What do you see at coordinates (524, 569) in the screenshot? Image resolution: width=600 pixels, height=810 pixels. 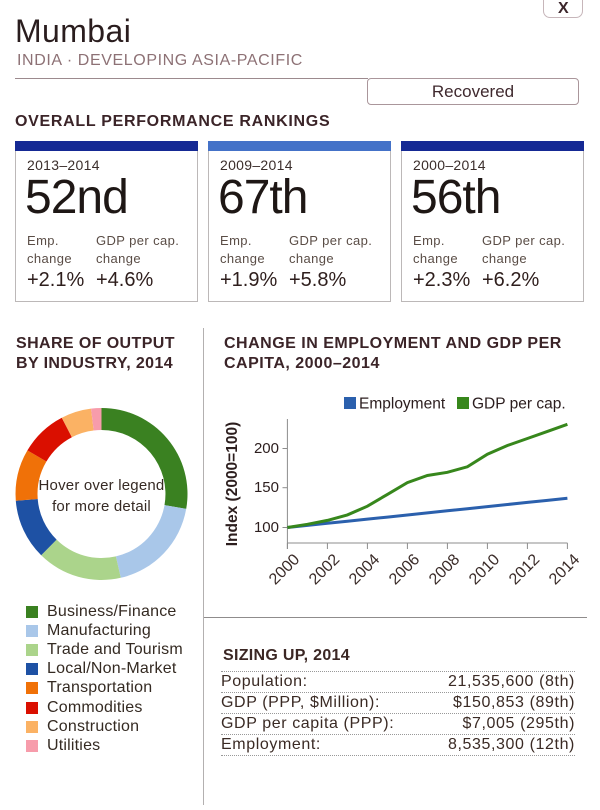 I see `svg-text: 2012` at bounding box center [524, 569].